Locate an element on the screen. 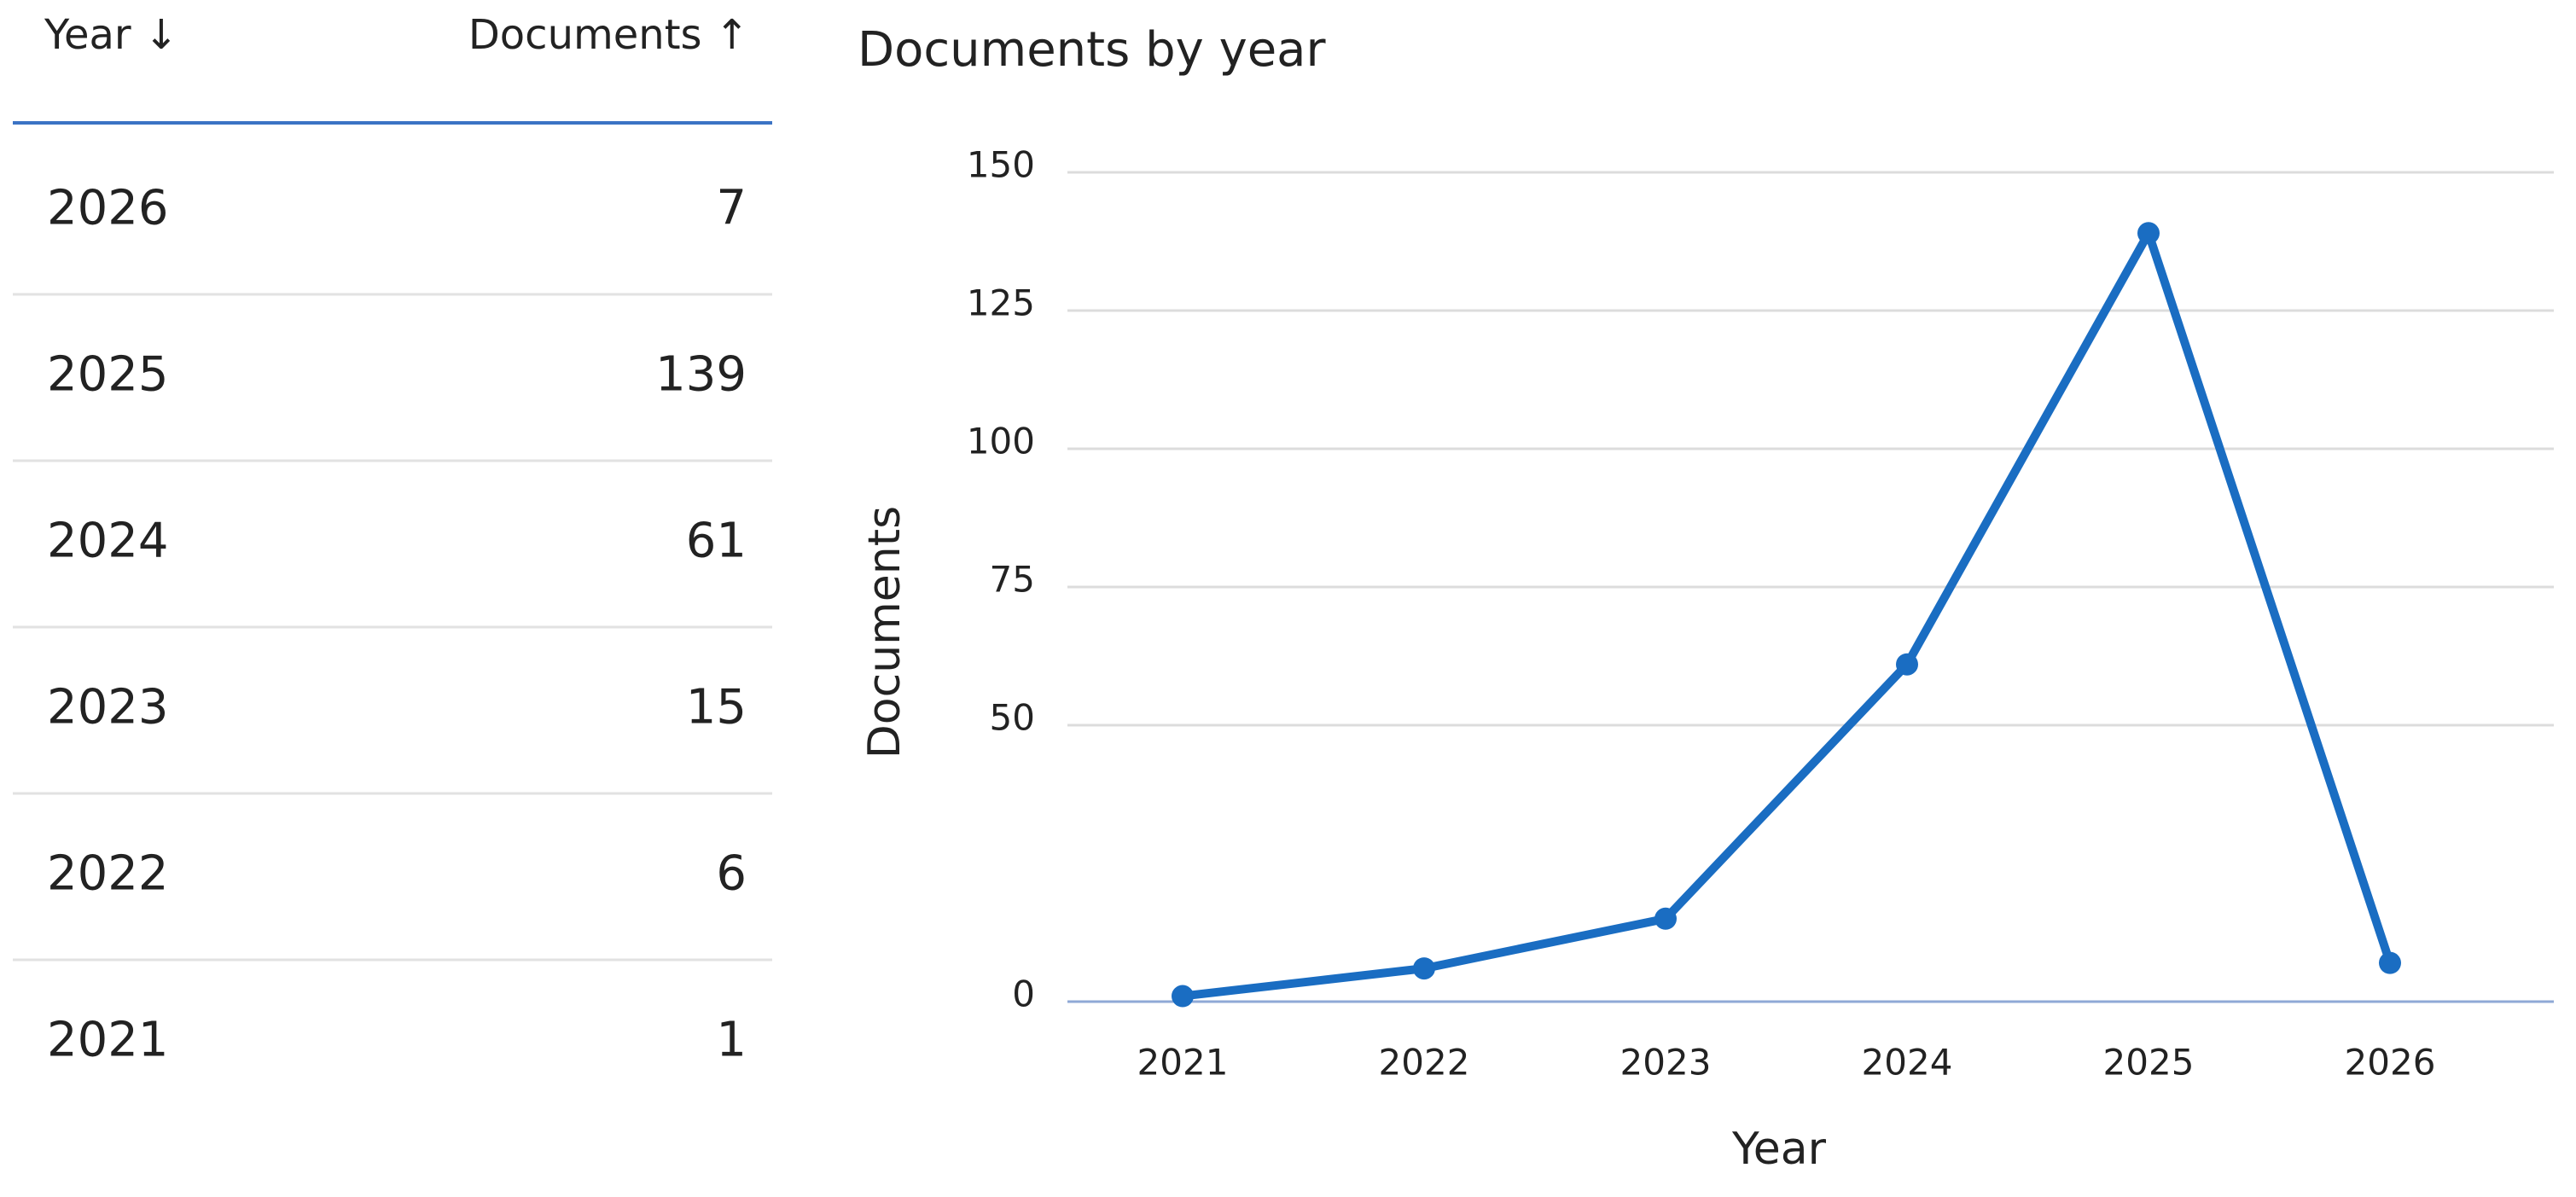 The height and width of the screenshot is (1197, 2576). x-tick-label: 2025 is located at coordinates (2149, 1063).